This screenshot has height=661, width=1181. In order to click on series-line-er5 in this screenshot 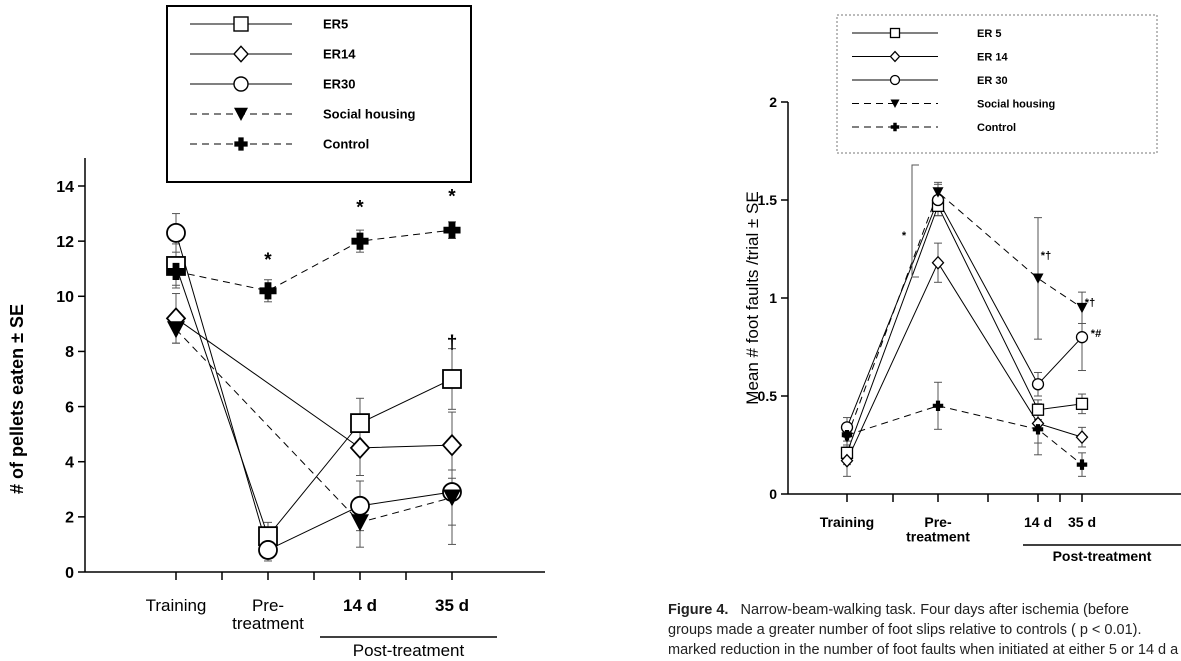, I will do `click(314, 401)`.